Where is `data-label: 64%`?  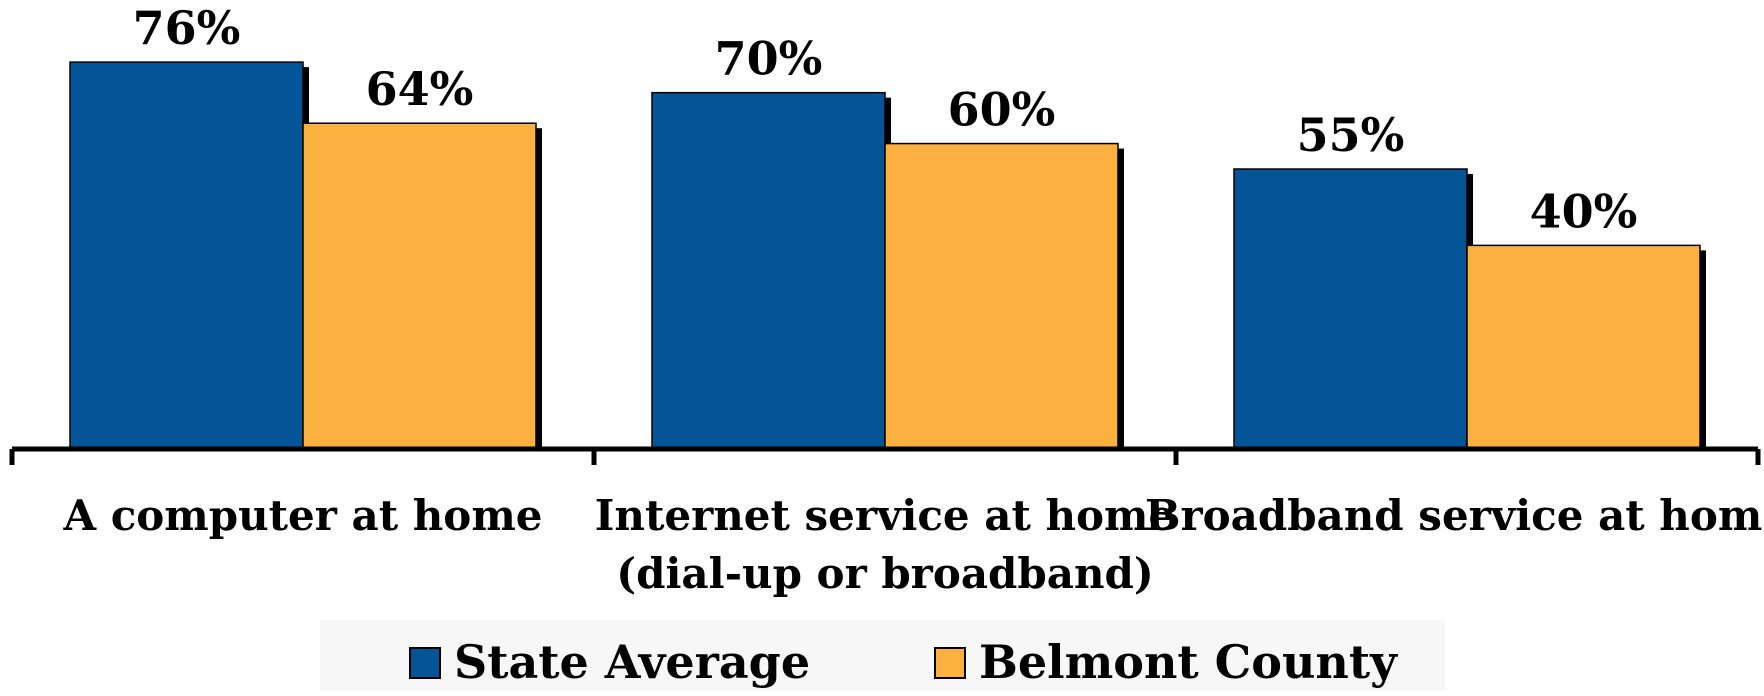
data-label: 64% is located at coordinates (420, 89).